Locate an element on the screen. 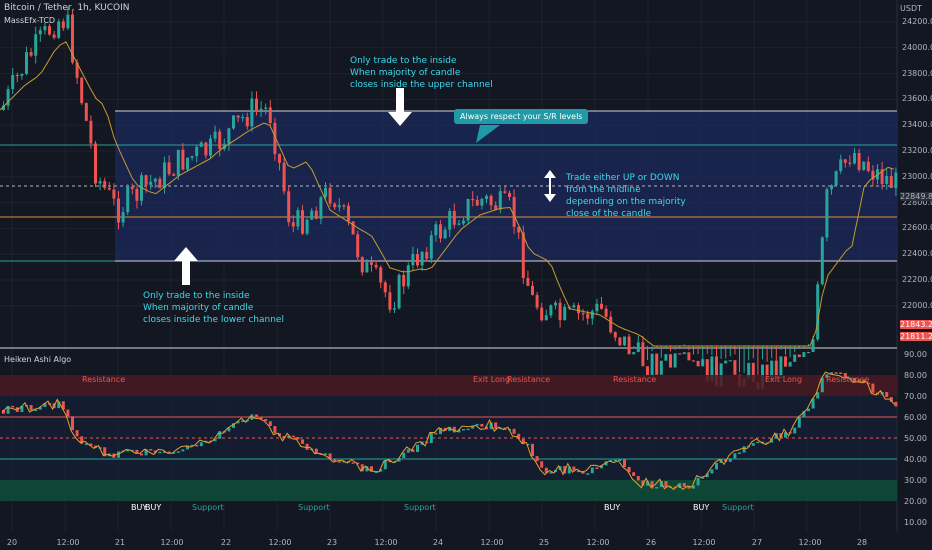 The width and height of the screenshot is (932, 550). indicator-panel-title: Heiken Ashi Algo is located at coordinates (38, 359).